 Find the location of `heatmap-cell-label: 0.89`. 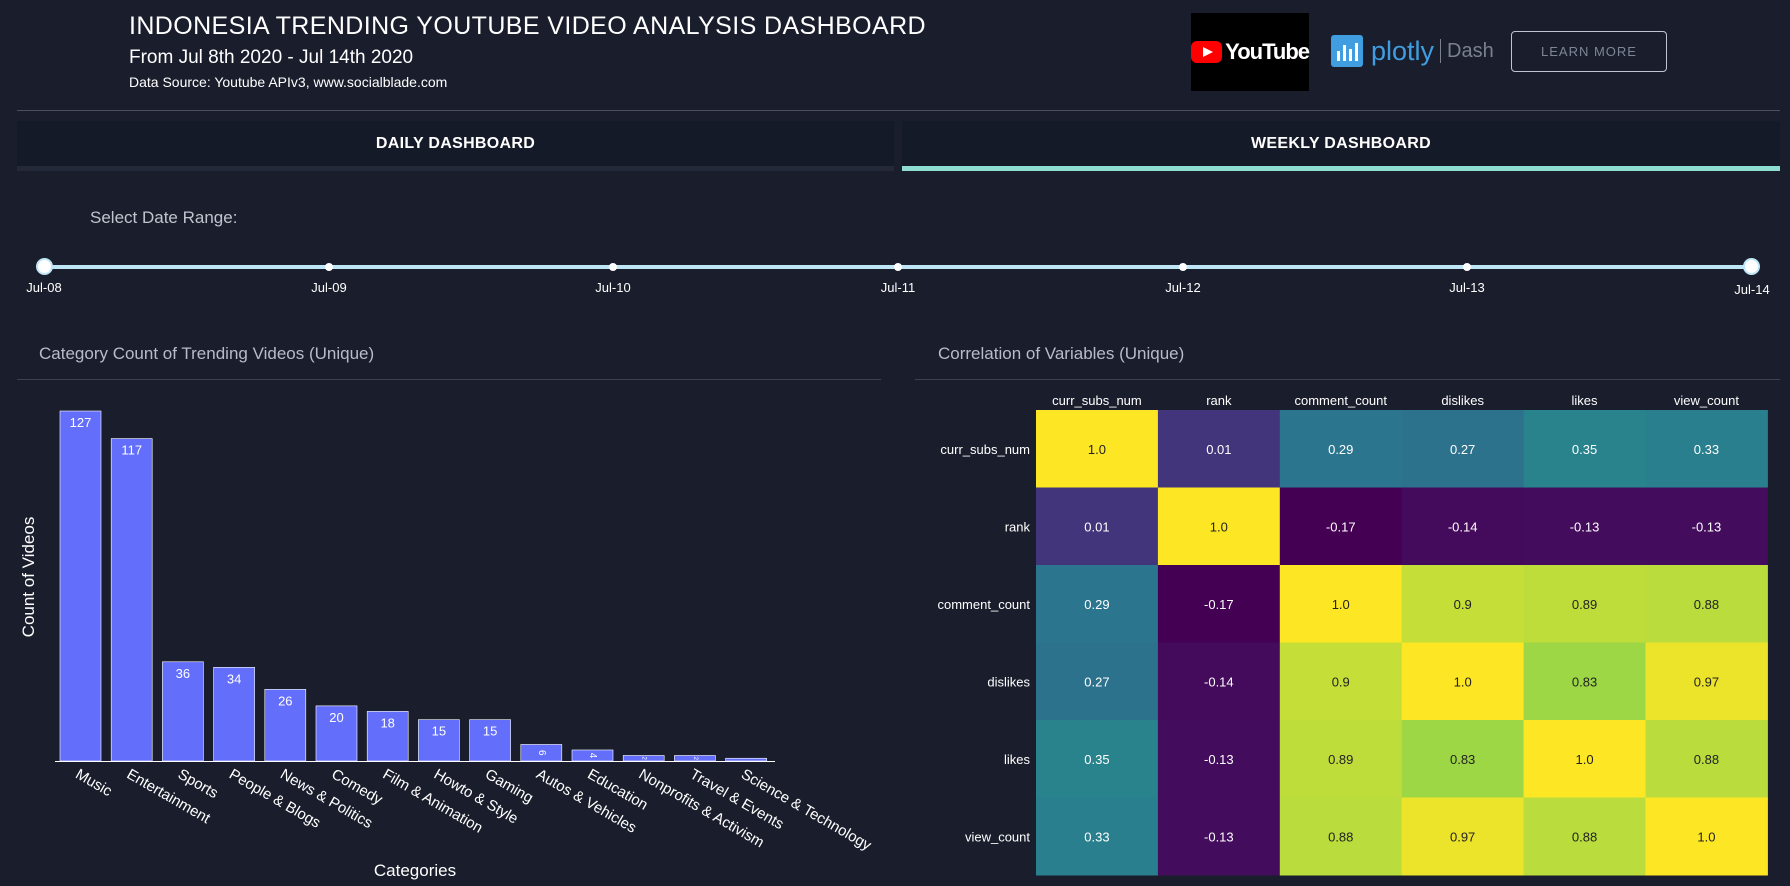

heatmap-cell-label: 0.89 is located at coordinates (1340, 759).